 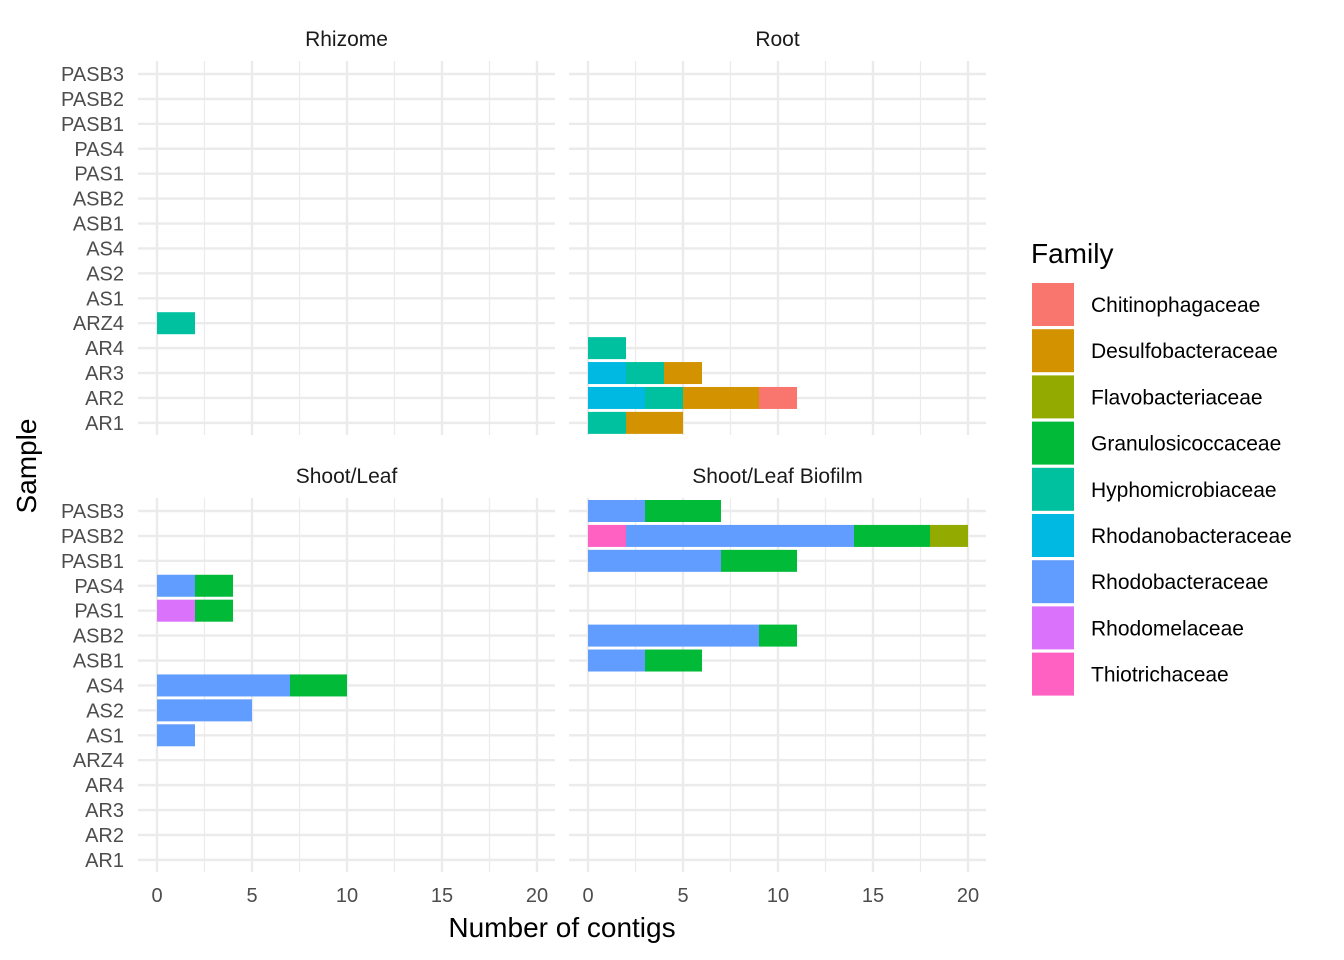 What do you see at coordinates (673, 660) in the screenshot?
I see `bar-segment-asb1-granulosicoccaceae` at bounding box center [673, 660].